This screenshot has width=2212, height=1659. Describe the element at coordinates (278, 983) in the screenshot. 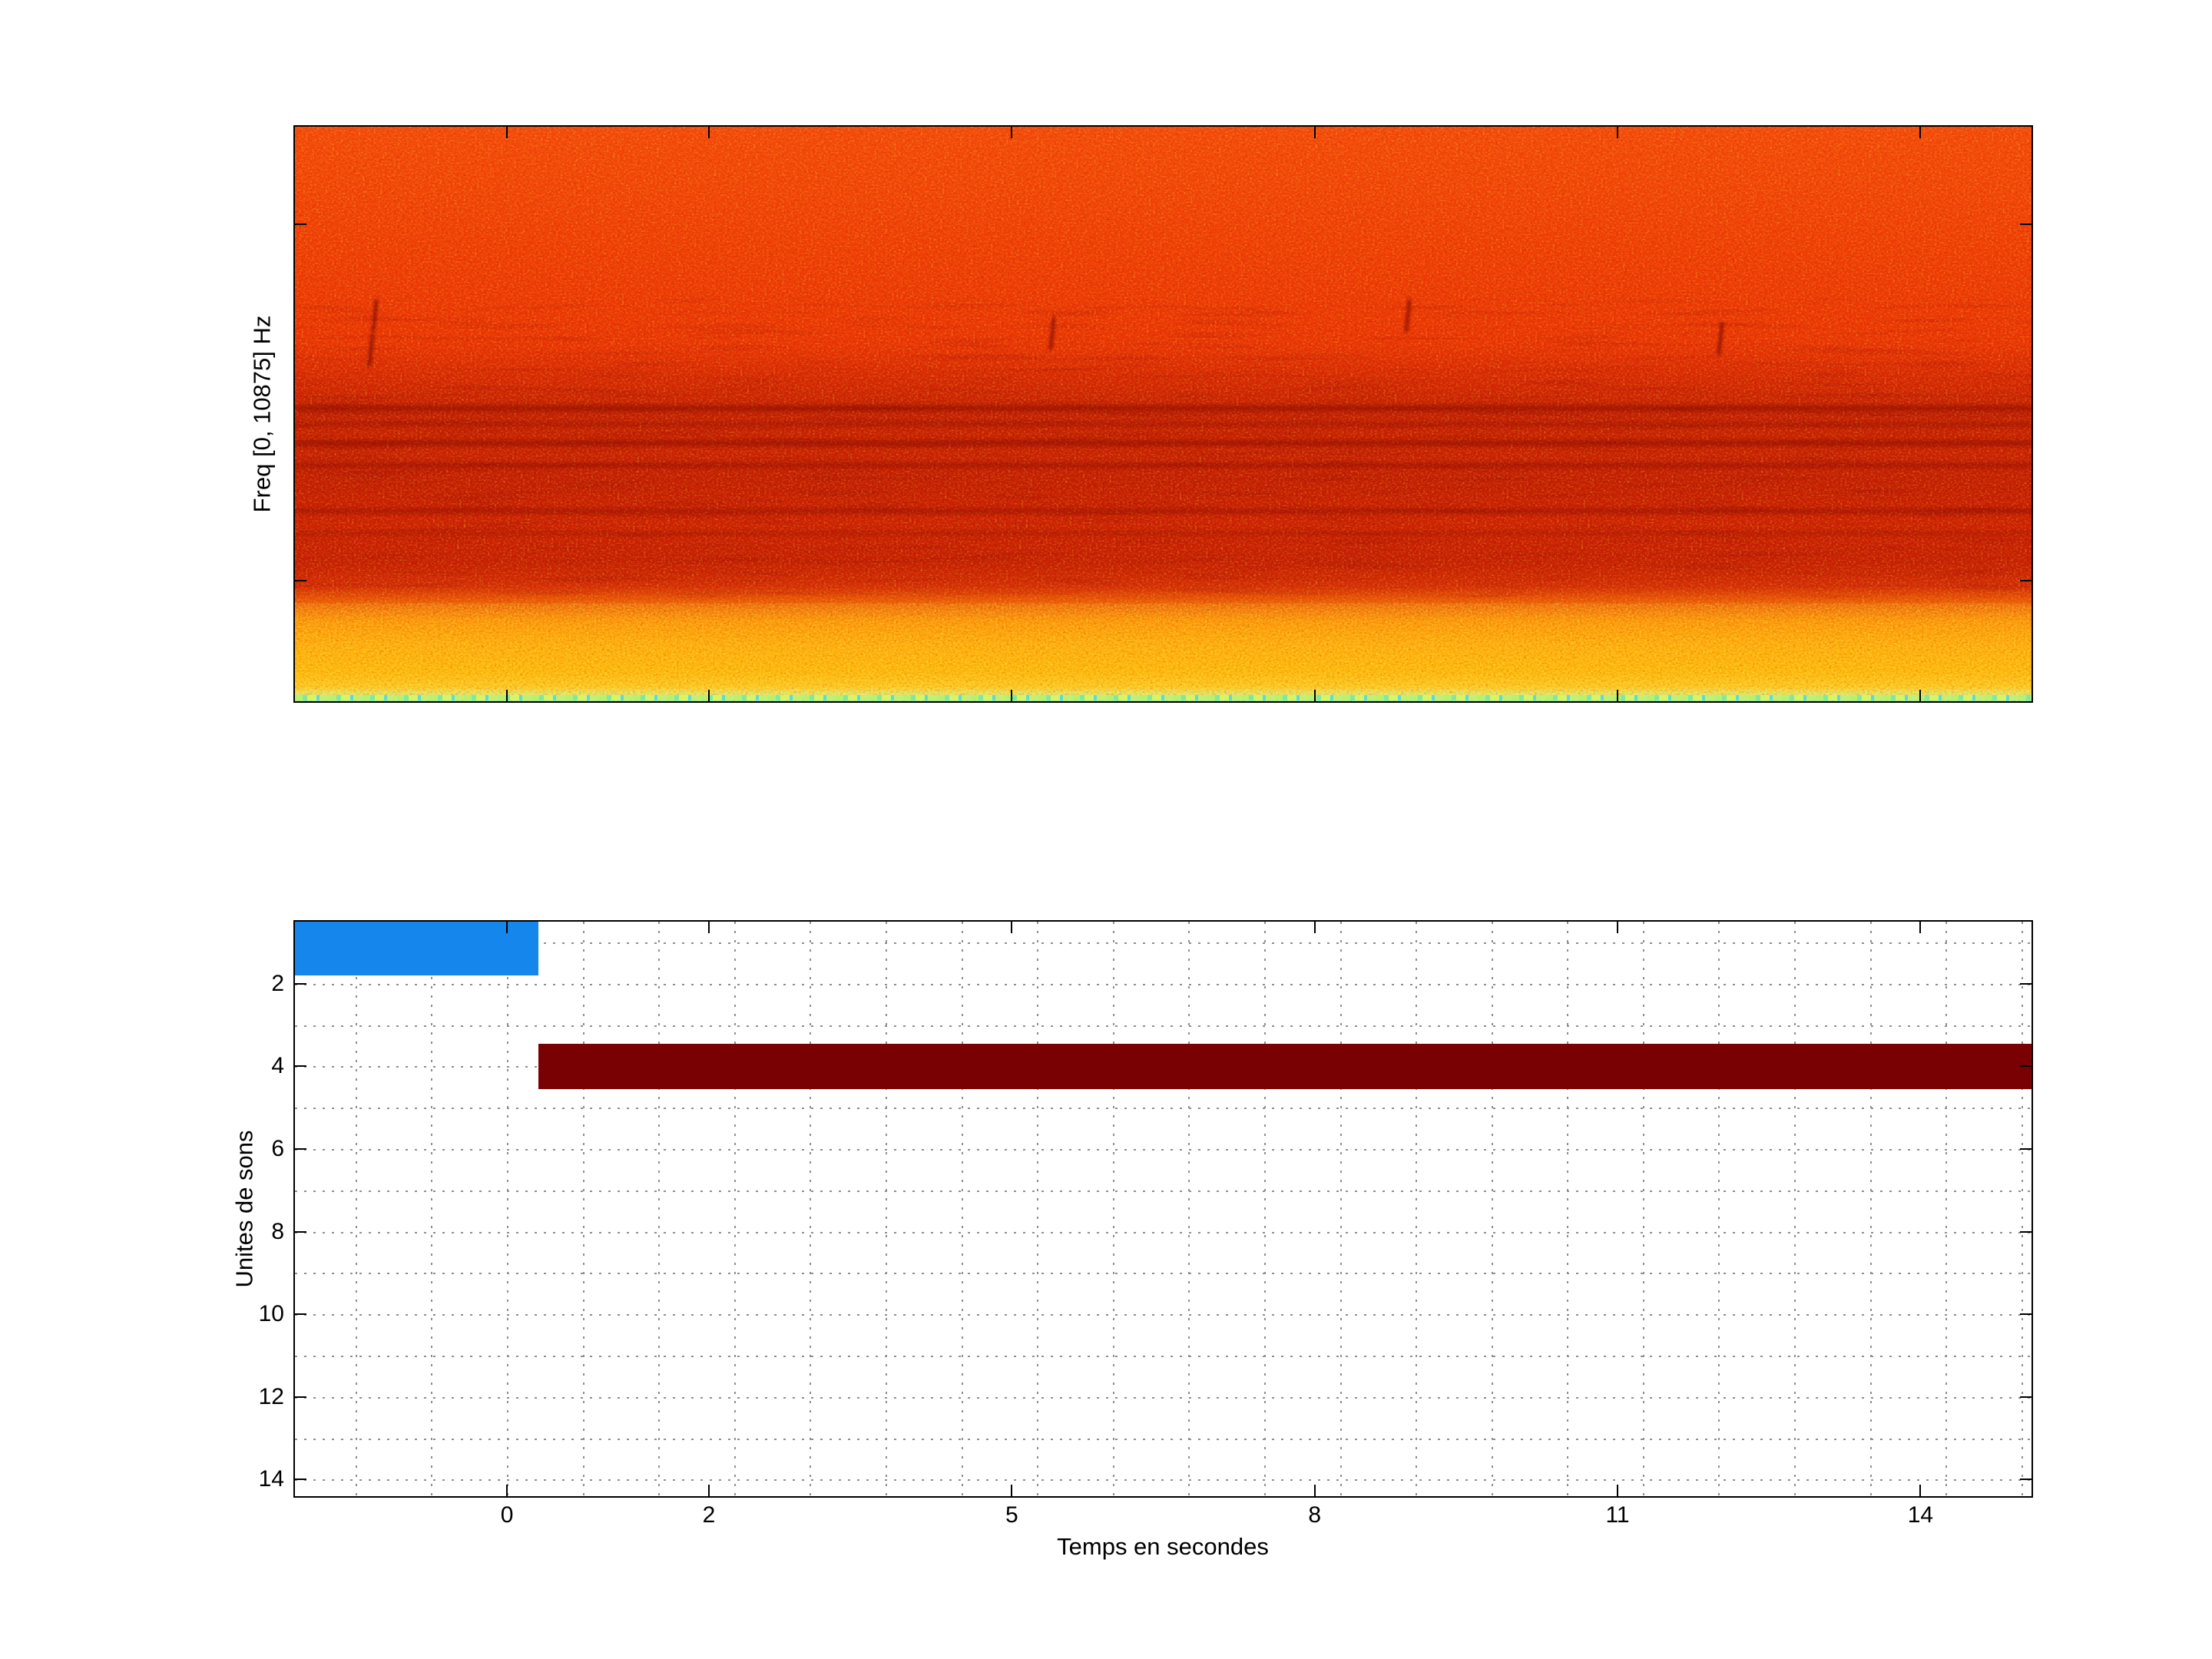

I see `y-tick-label: 2` at that location.